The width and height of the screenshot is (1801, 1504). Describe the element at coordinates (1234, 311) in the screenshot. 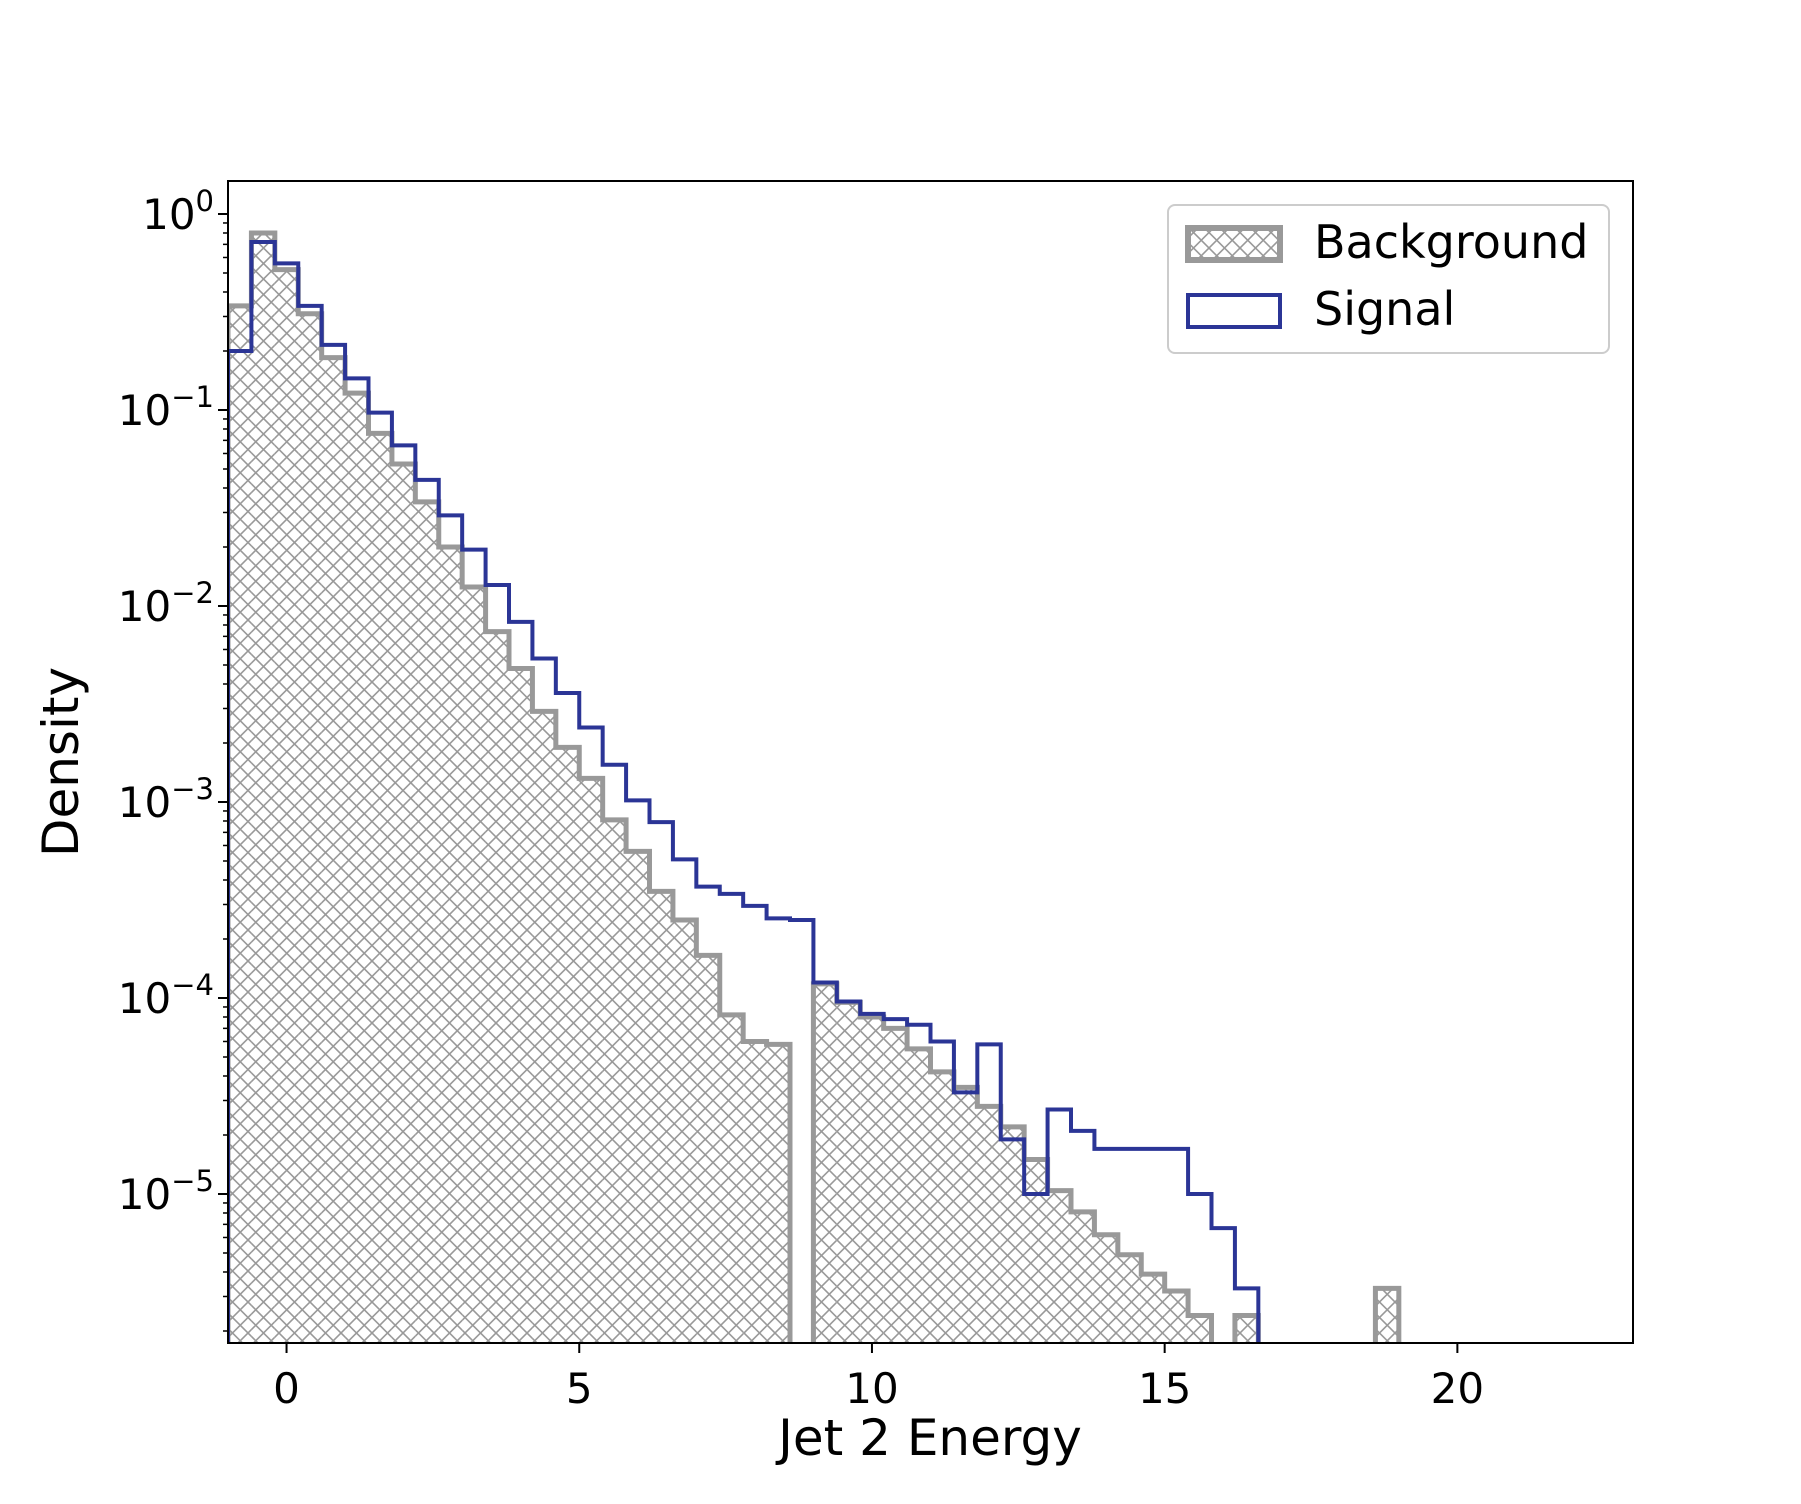

I see `legend-swatch-signal` at that location.